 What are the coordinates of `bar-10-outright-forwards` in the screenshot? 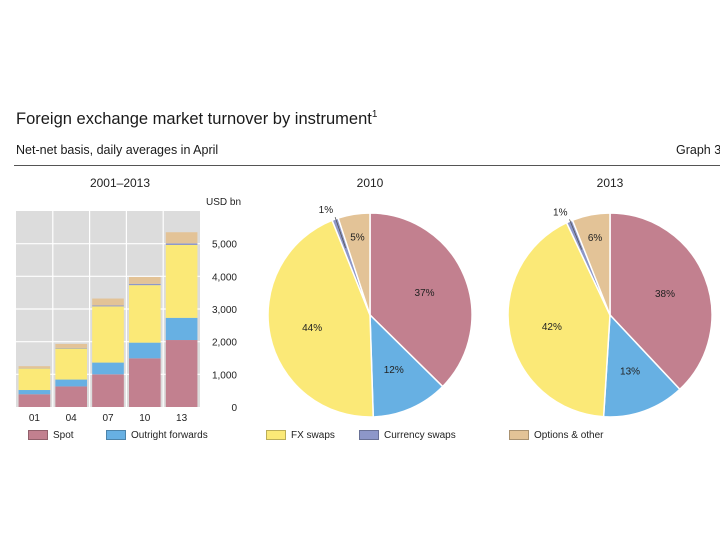 It's located at (144, 350).